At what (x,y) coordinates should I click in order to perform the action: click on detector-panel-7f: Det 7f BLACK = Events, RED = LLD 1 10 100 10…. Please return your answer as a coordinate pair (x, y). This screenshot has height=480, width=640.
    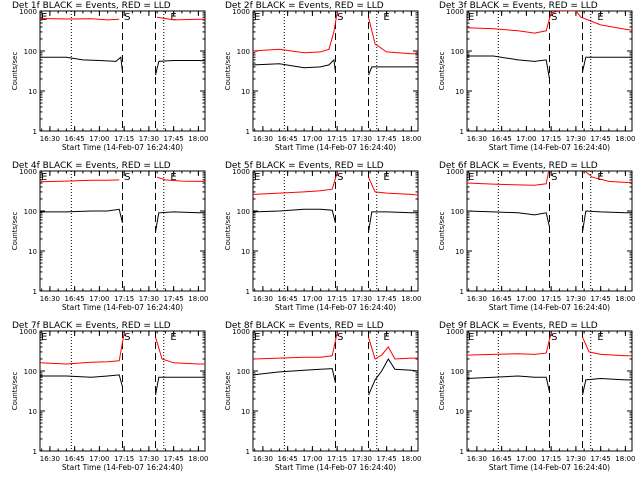
    Looking at the image, I should click on (109, 396).